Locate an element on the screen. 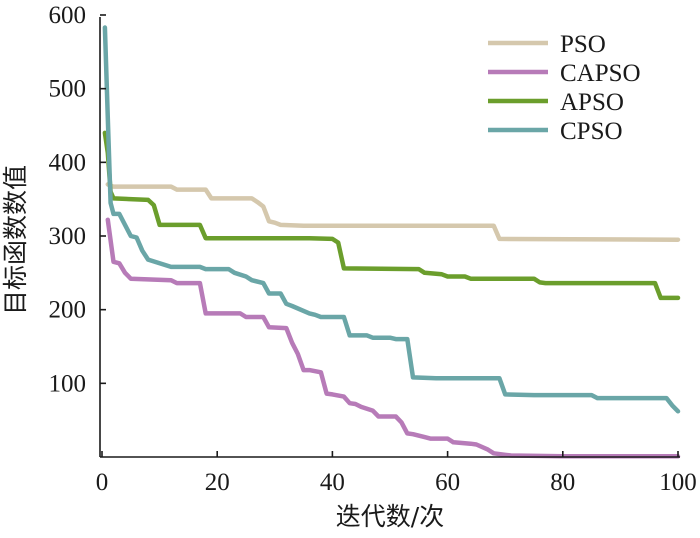 The width and height of the screenshot is (700, 538). y-tick-label: 600 is located at coordinates (68, 15).